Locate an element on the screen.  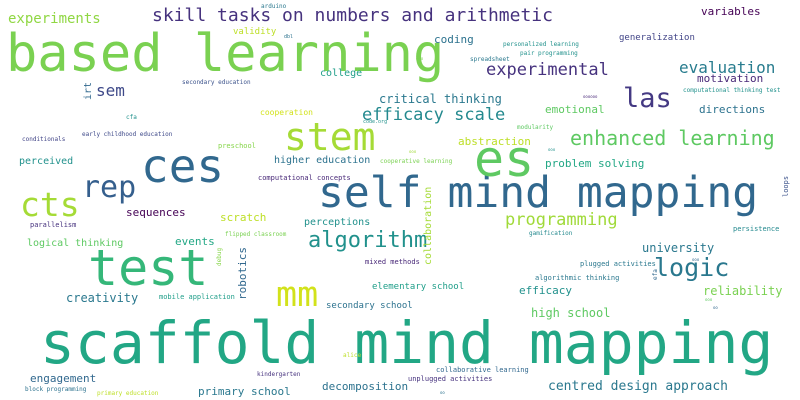
word: university is located at coordinates (678, 248).